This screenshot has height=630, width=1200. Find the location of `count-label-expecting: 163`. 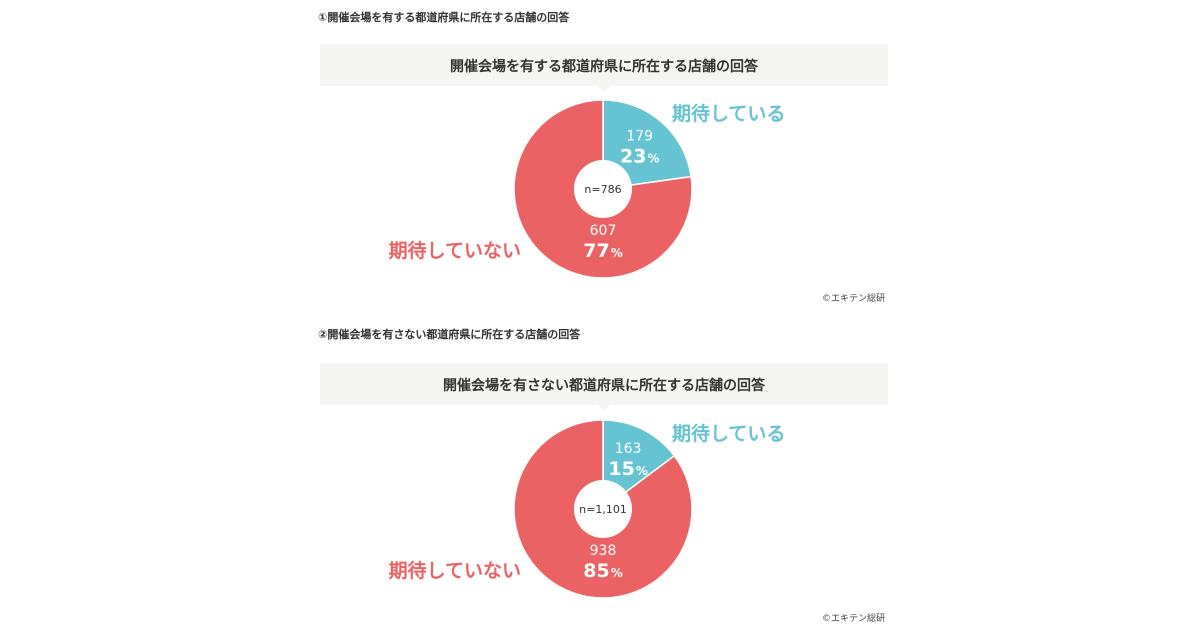

count-label-expecting: 163 is located at coordinates (628, 449).